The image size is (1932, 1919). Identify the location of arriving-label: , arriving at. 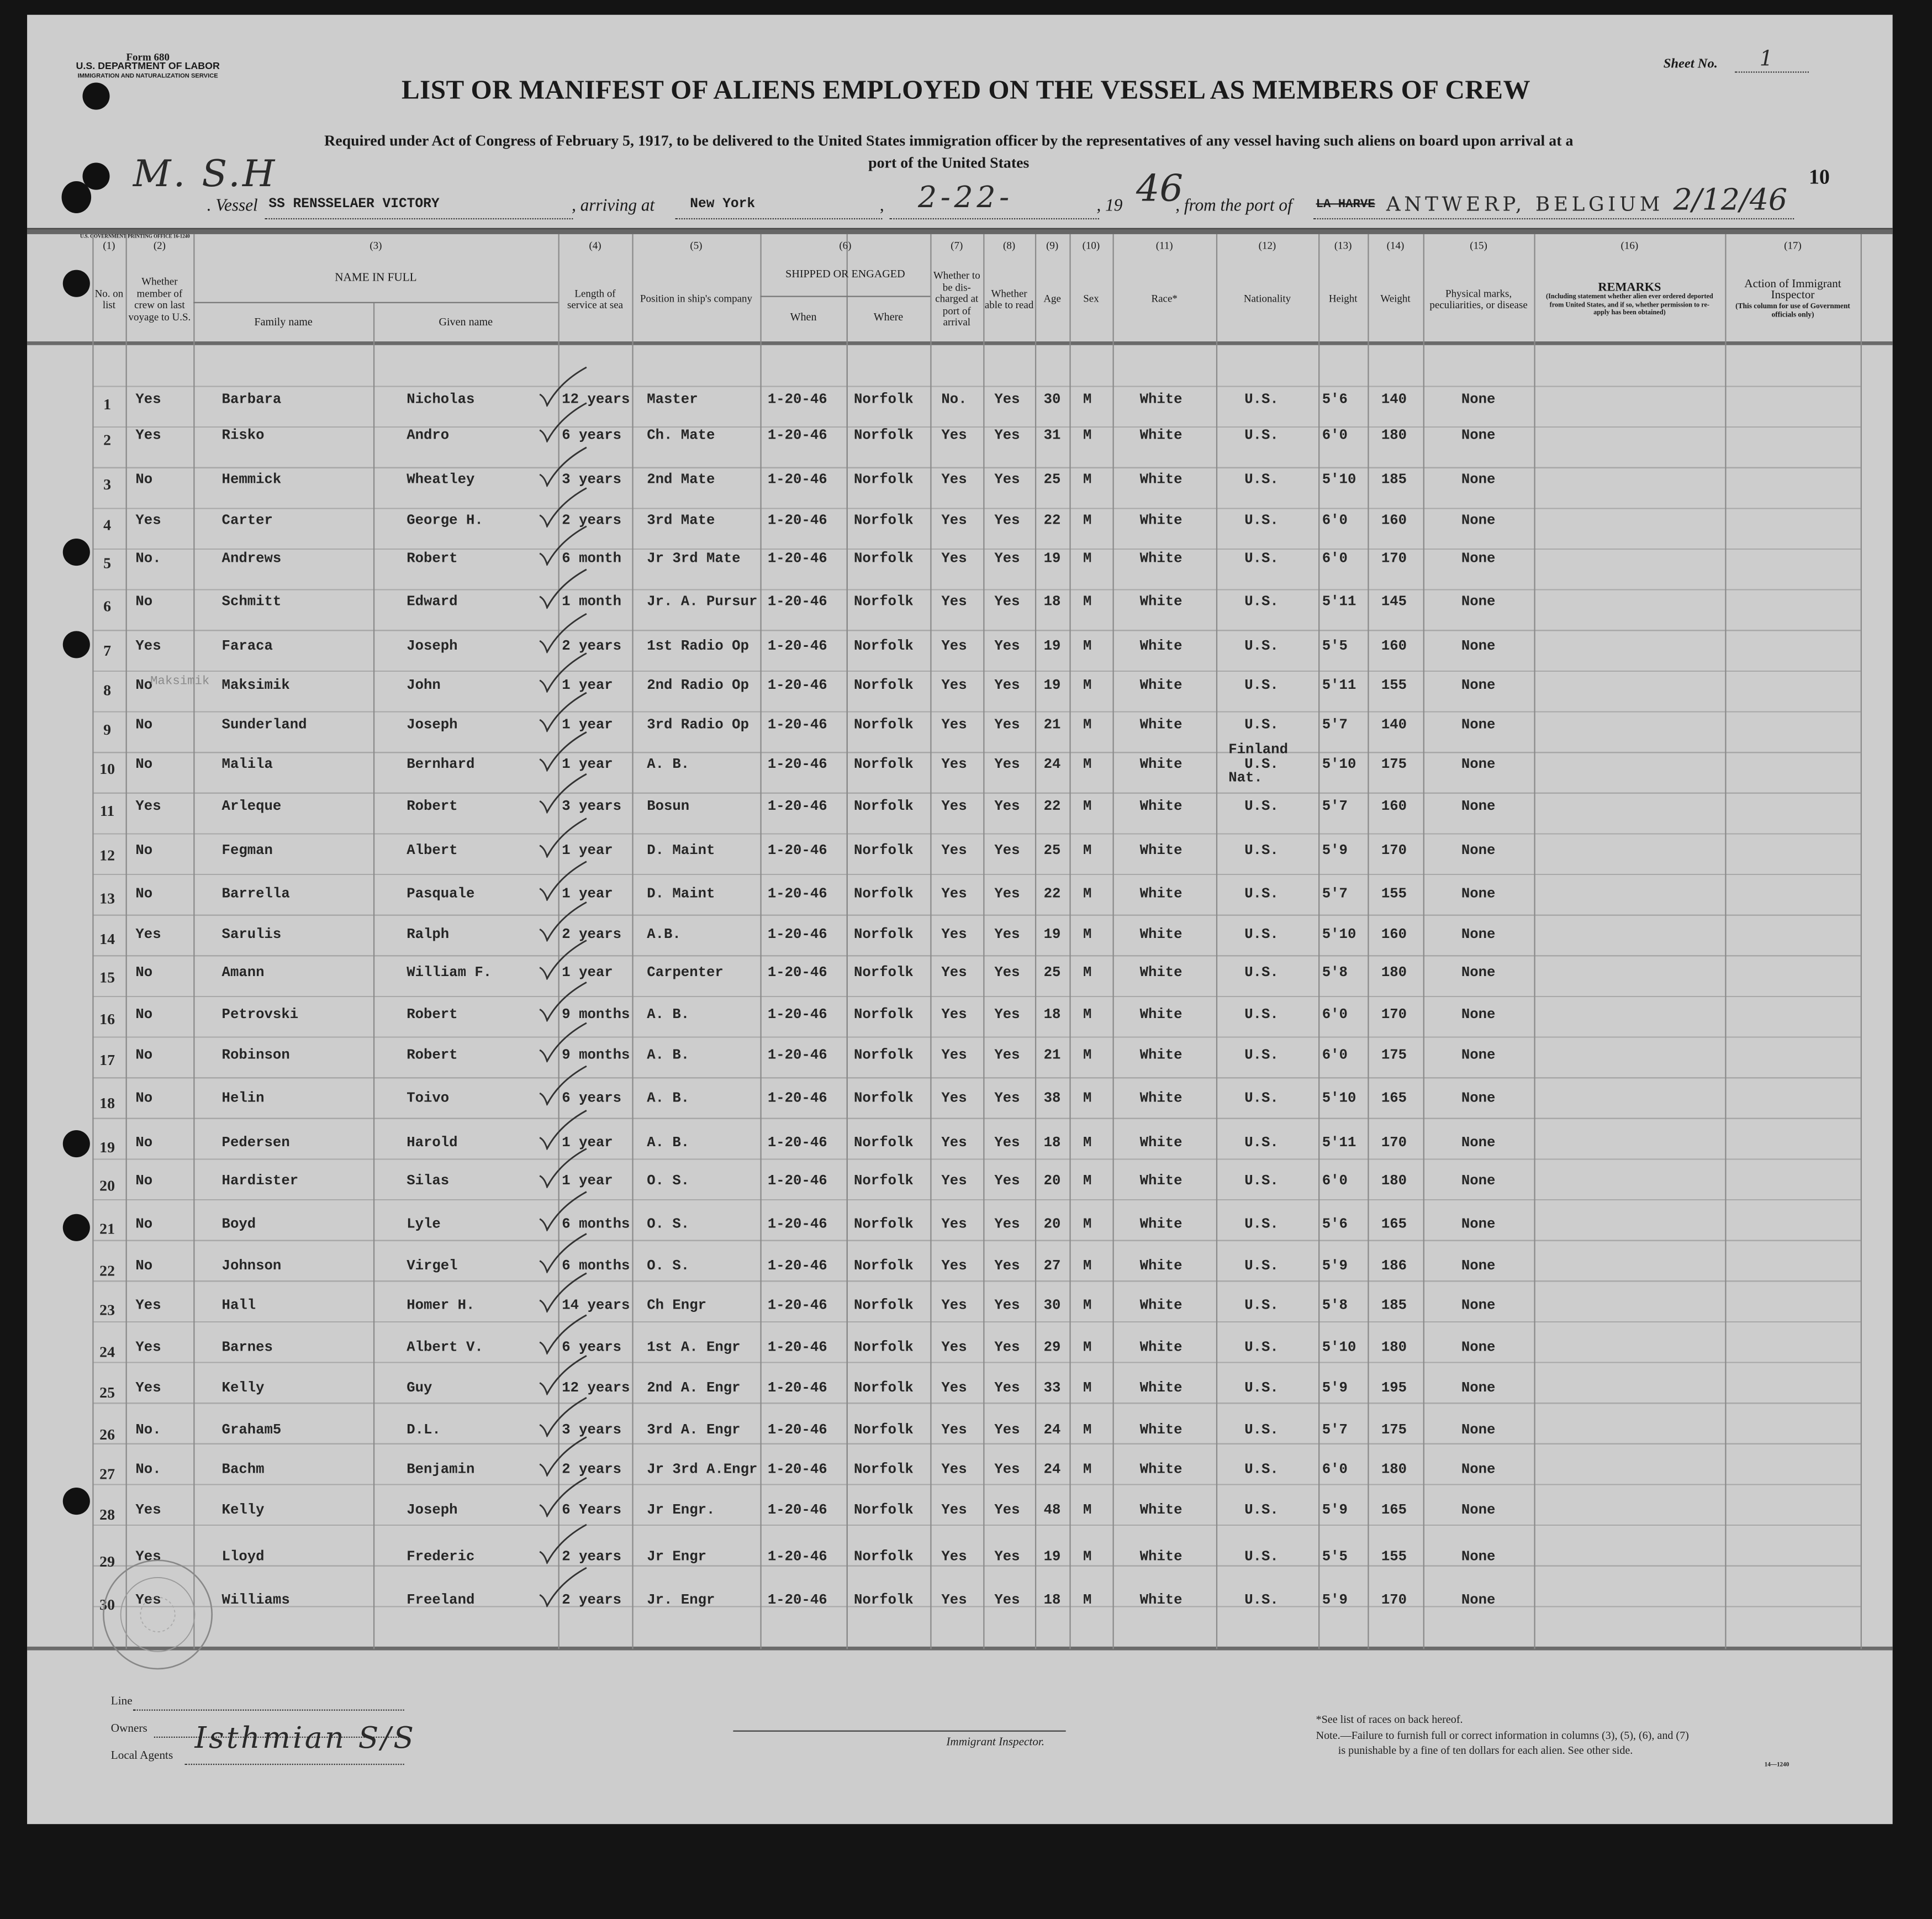
(613, 206).